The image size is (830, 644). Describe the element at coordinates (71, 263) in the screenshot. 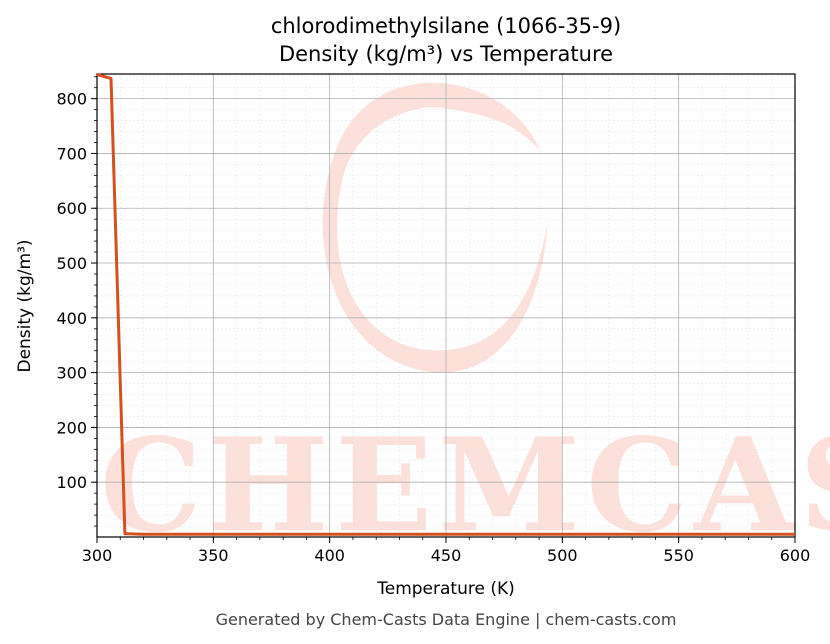

I see `y-tick-label: 500` at that location.